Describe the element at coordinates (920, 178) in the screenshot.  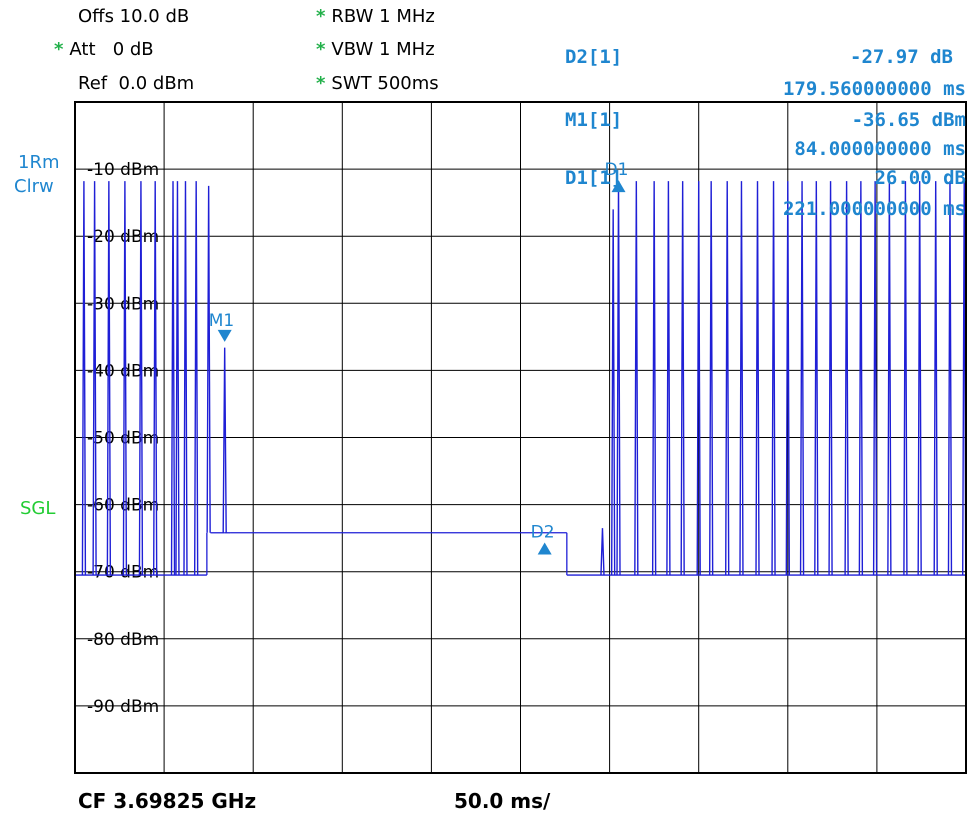
I see `d1-level: 26.00 dB` at that location.